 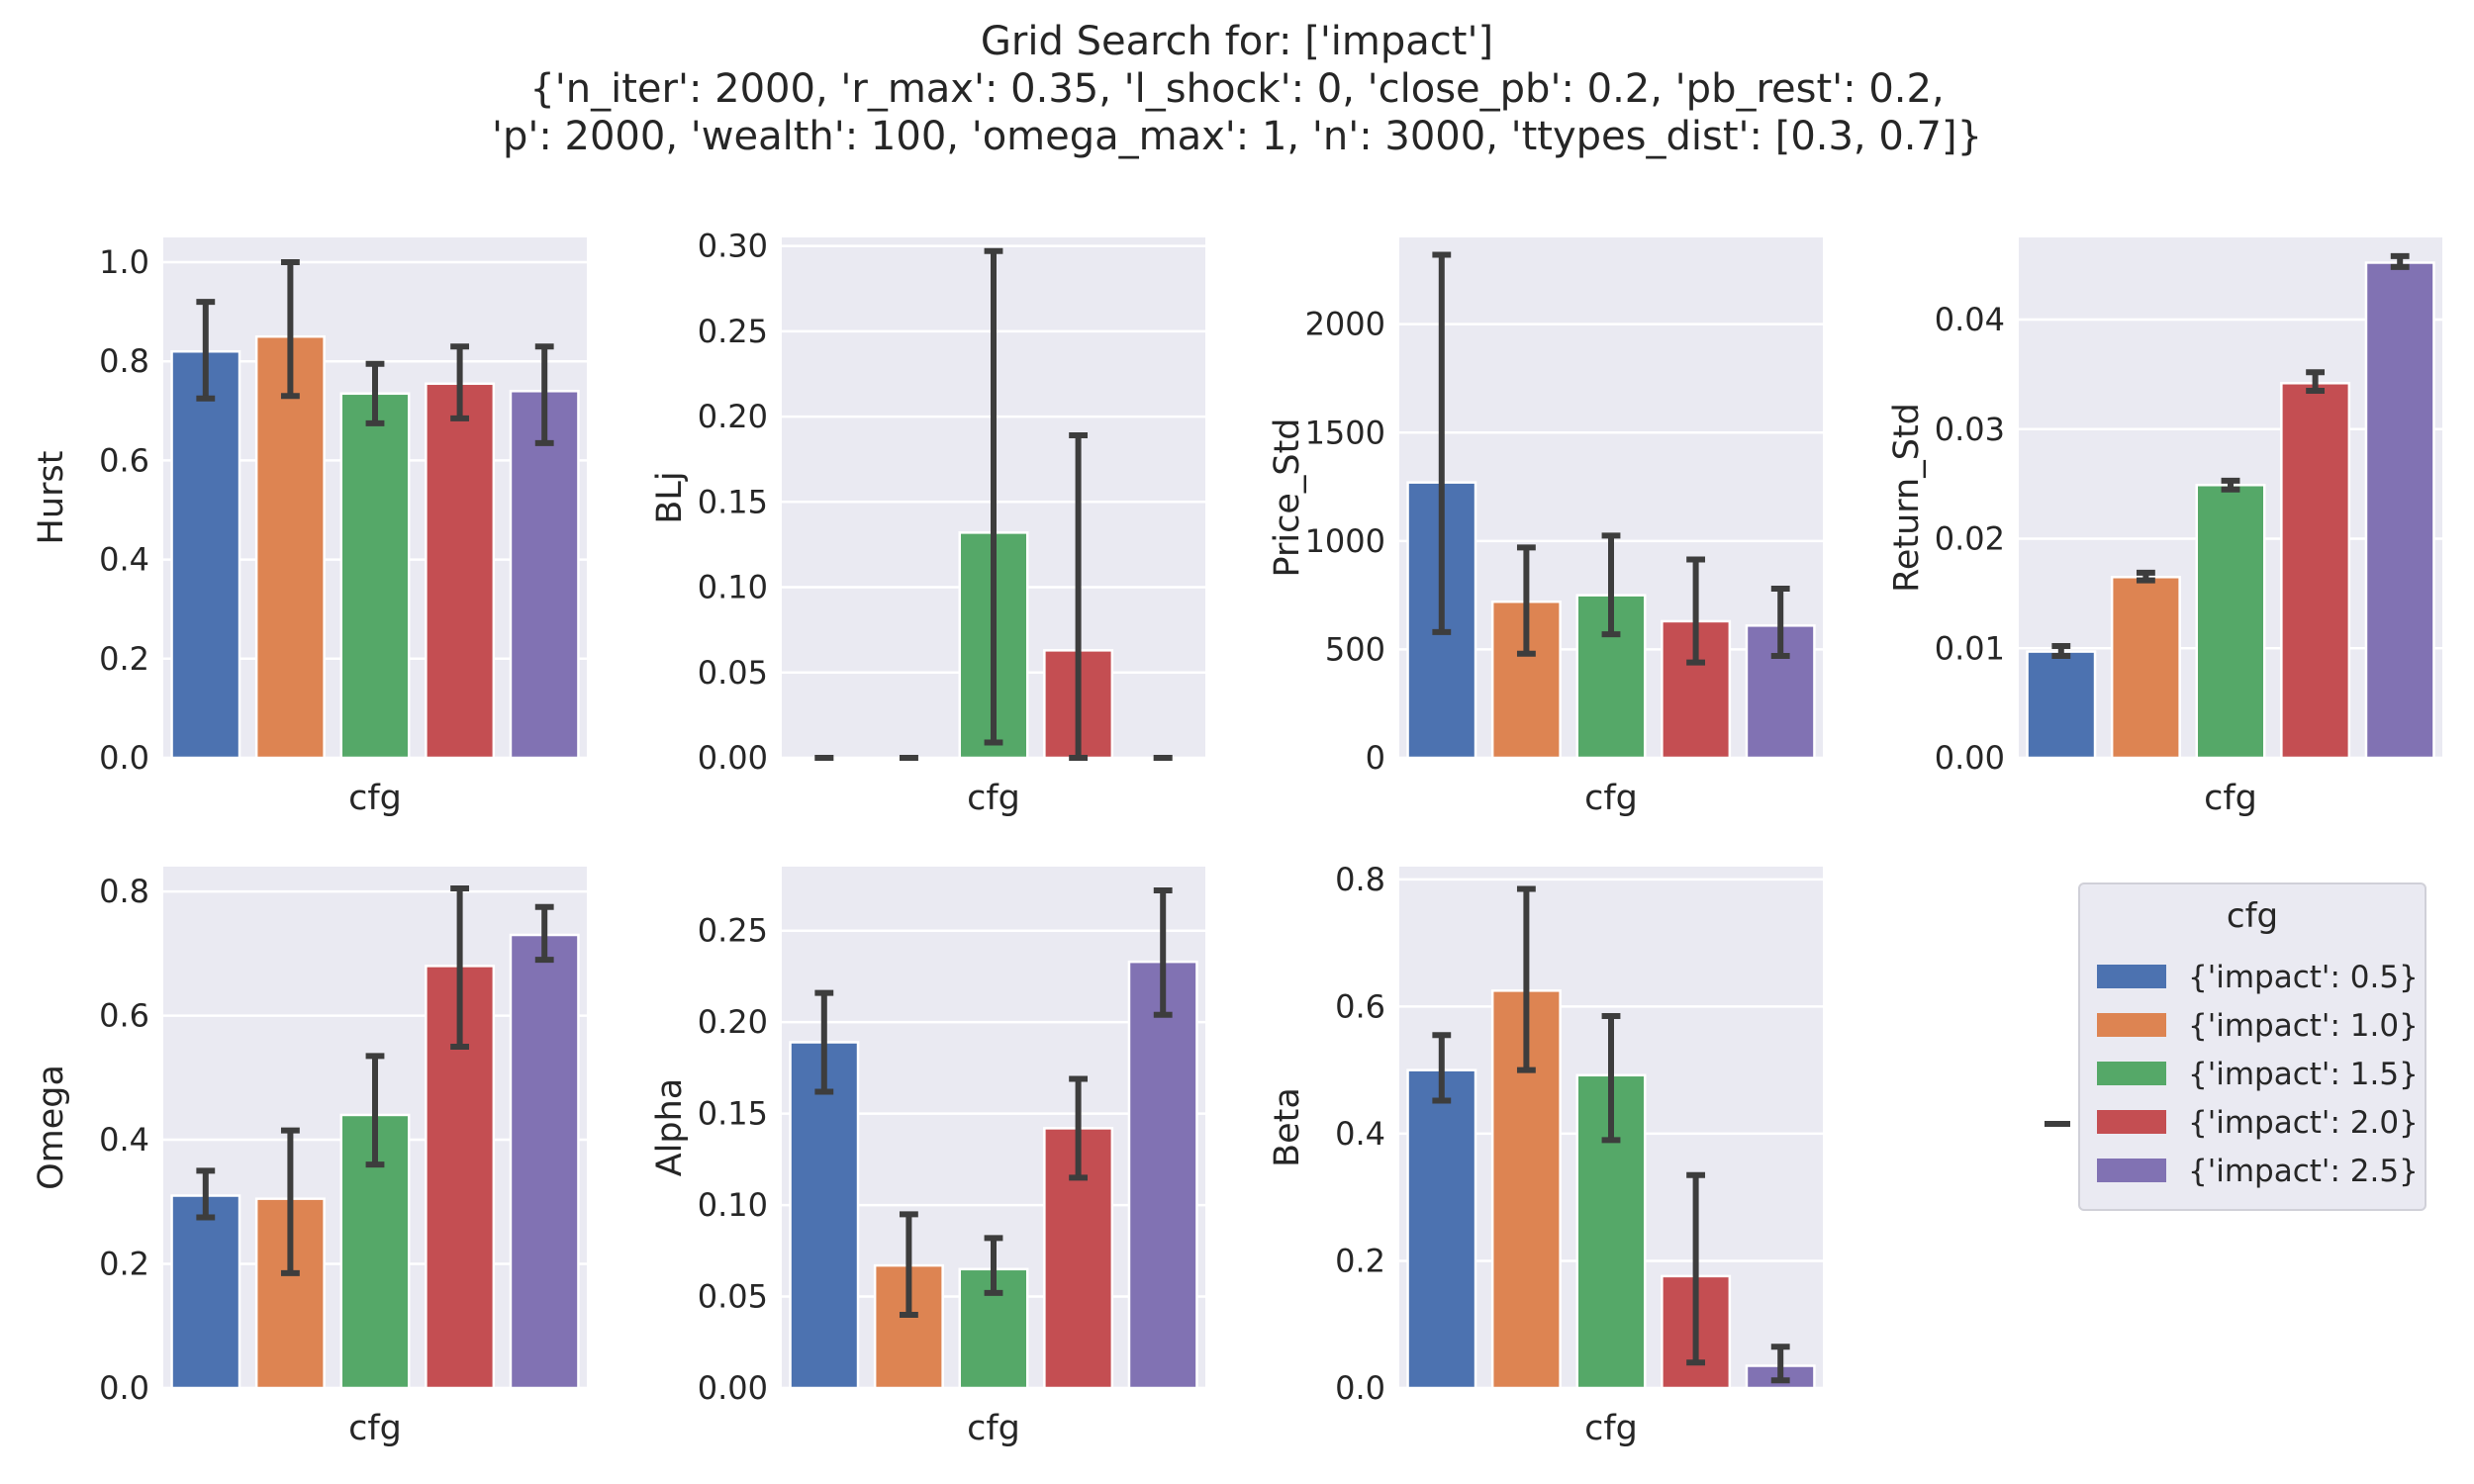 I want to click on subplot-return-std: 0.00 0.01 0.02 0.03 0.04 cfg Return_Std, so click(x=2165, y=527).